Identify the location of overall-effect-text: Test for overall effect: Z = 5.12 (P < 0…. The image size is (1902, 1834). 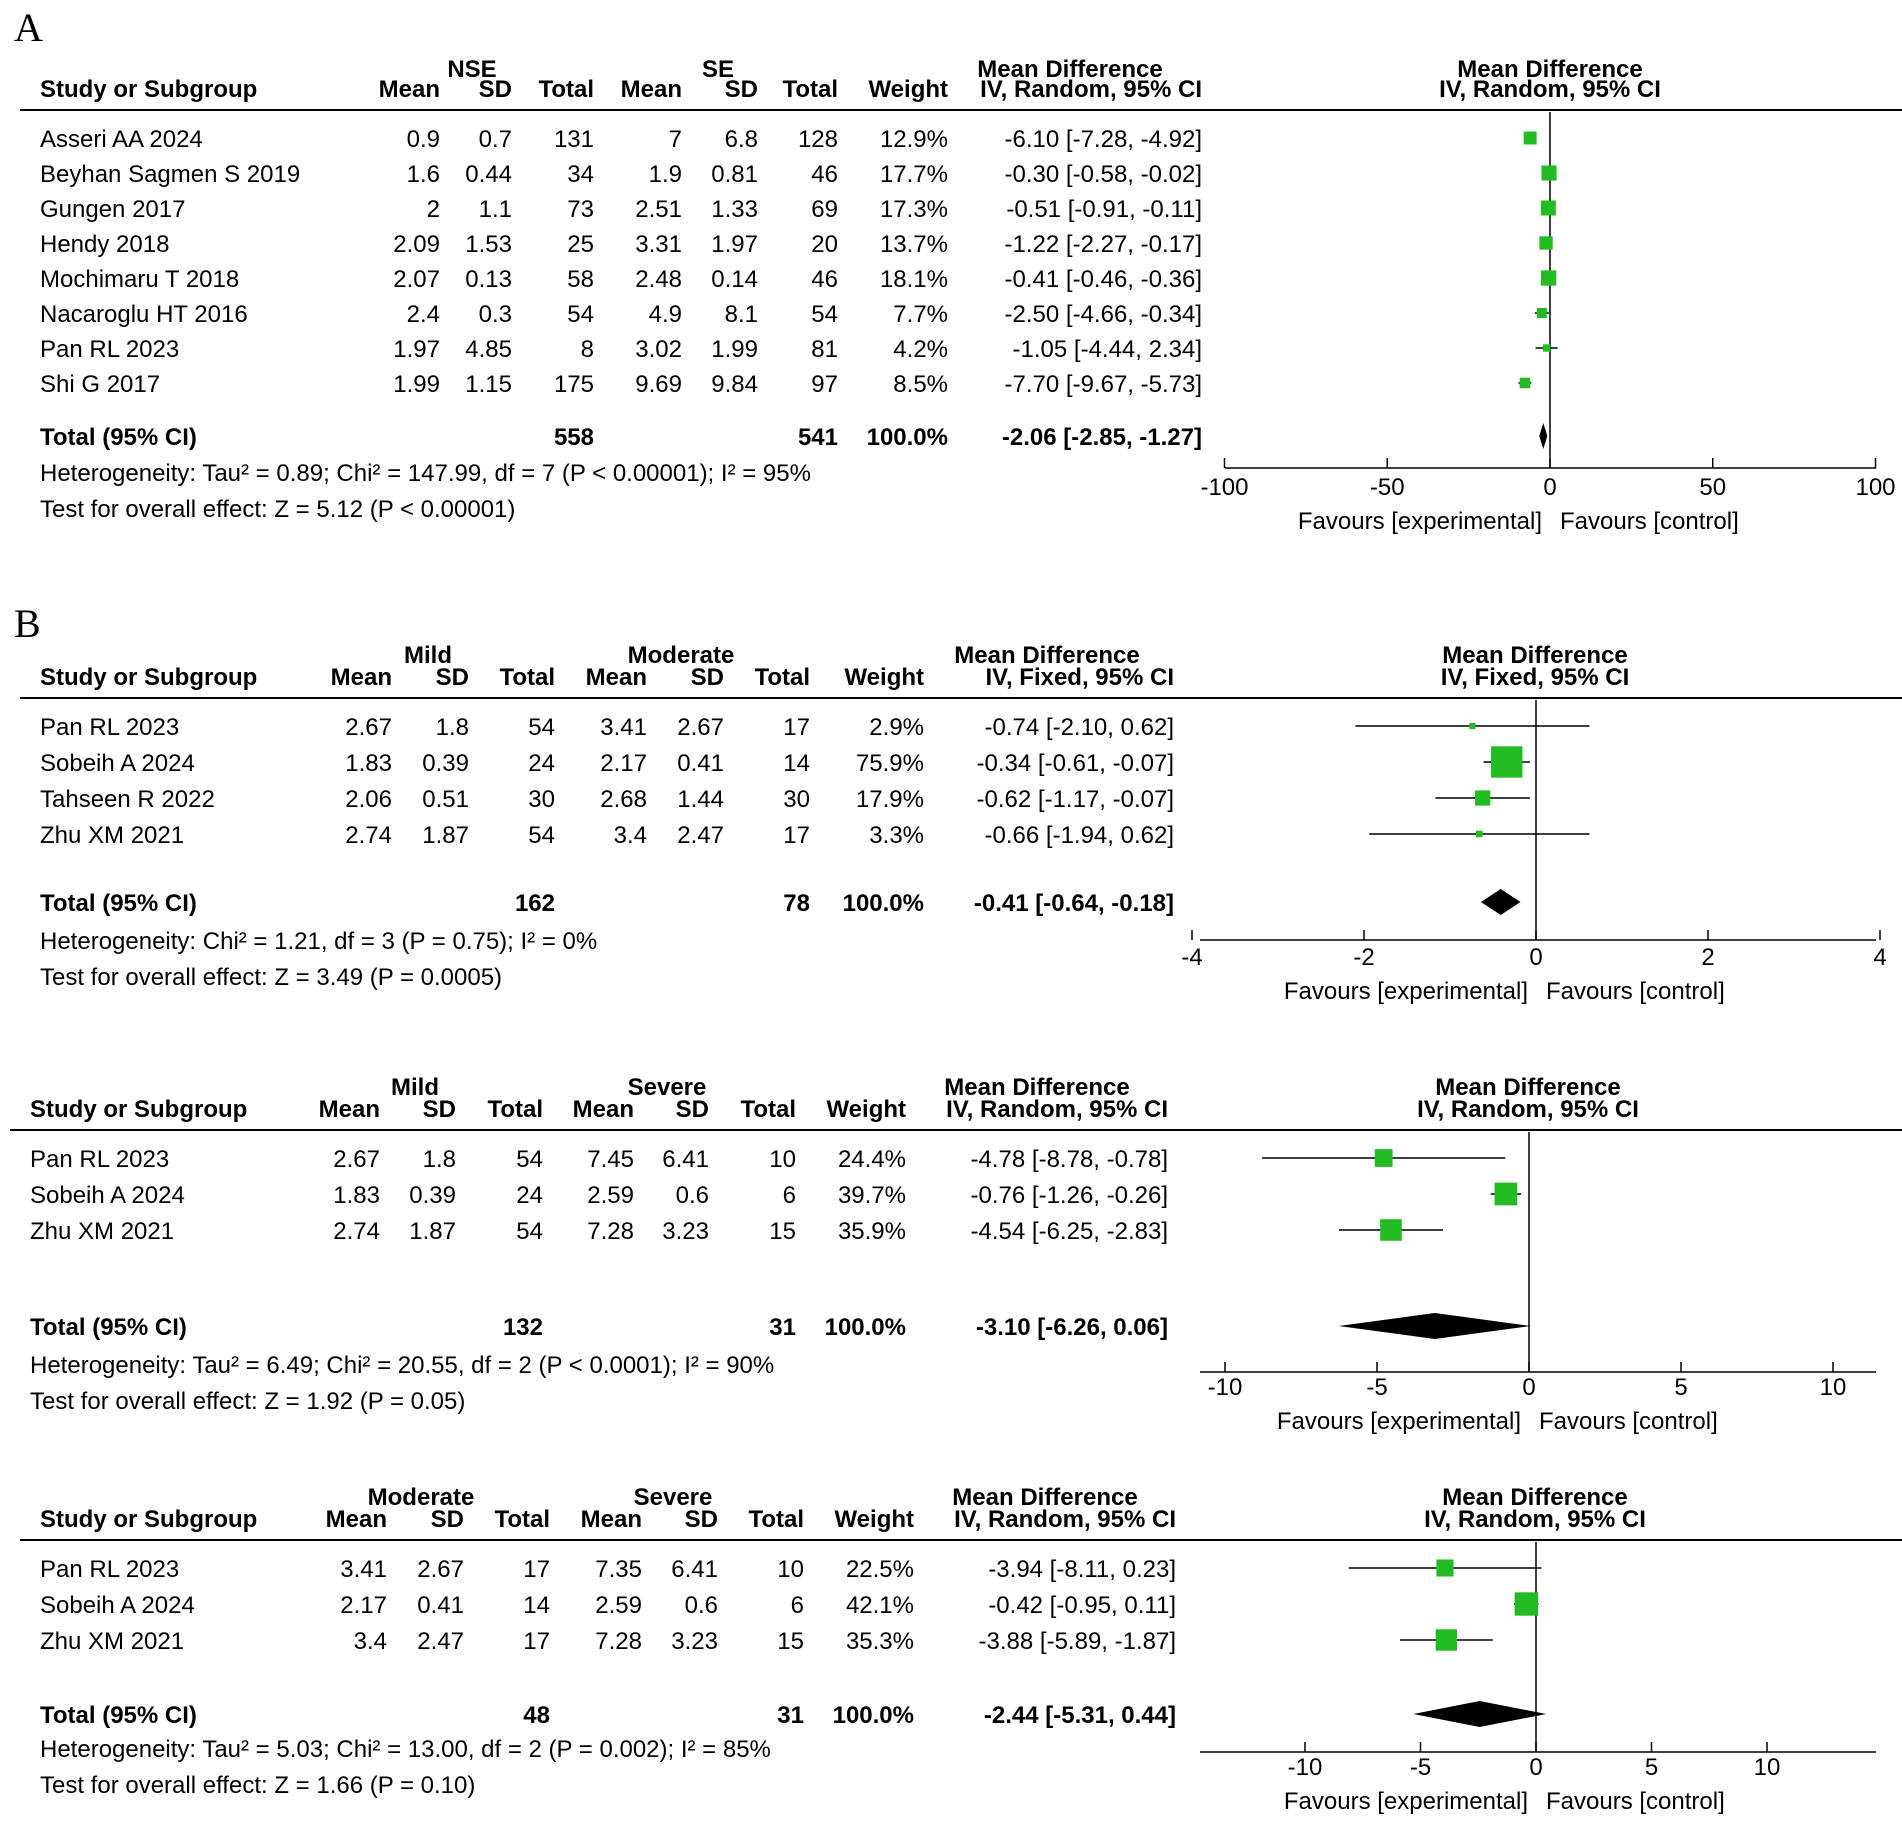
(278, 509).